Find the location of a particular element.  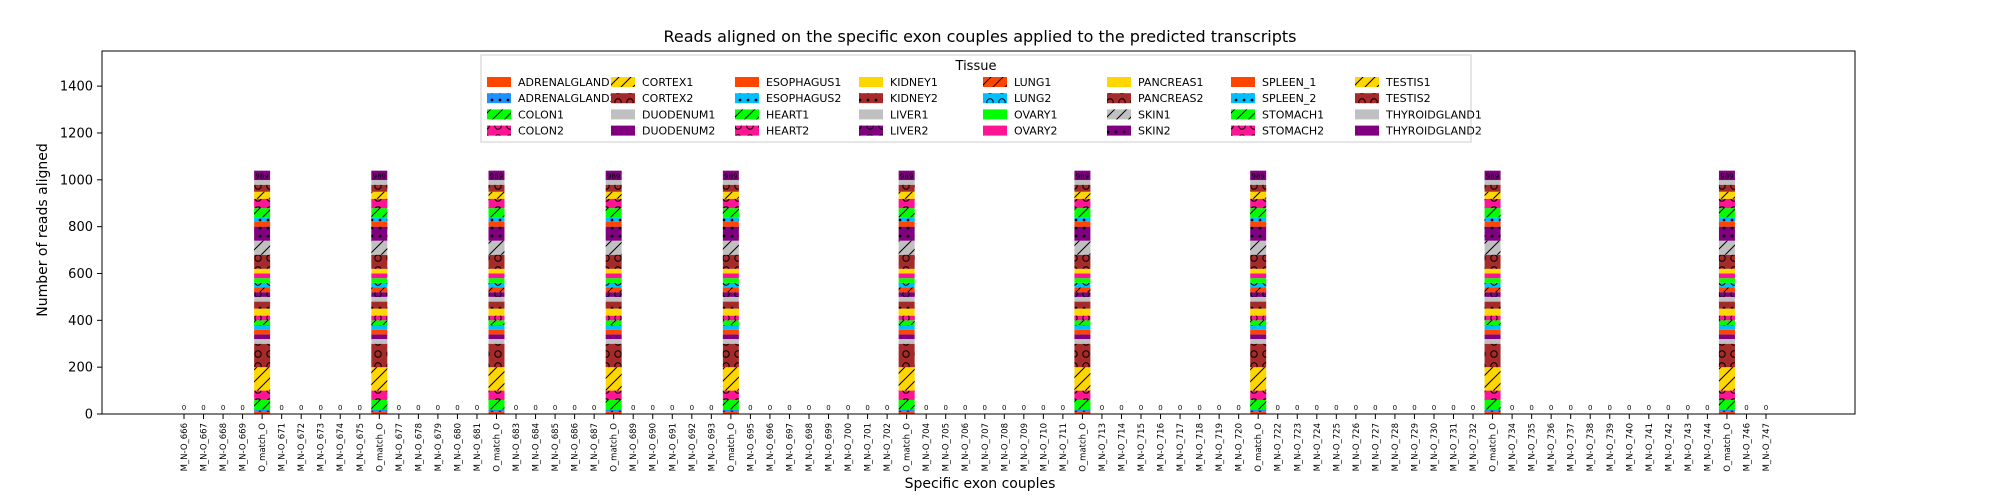

x-tick-label: M_N-O_746 is located at coordinates (1747, 447).